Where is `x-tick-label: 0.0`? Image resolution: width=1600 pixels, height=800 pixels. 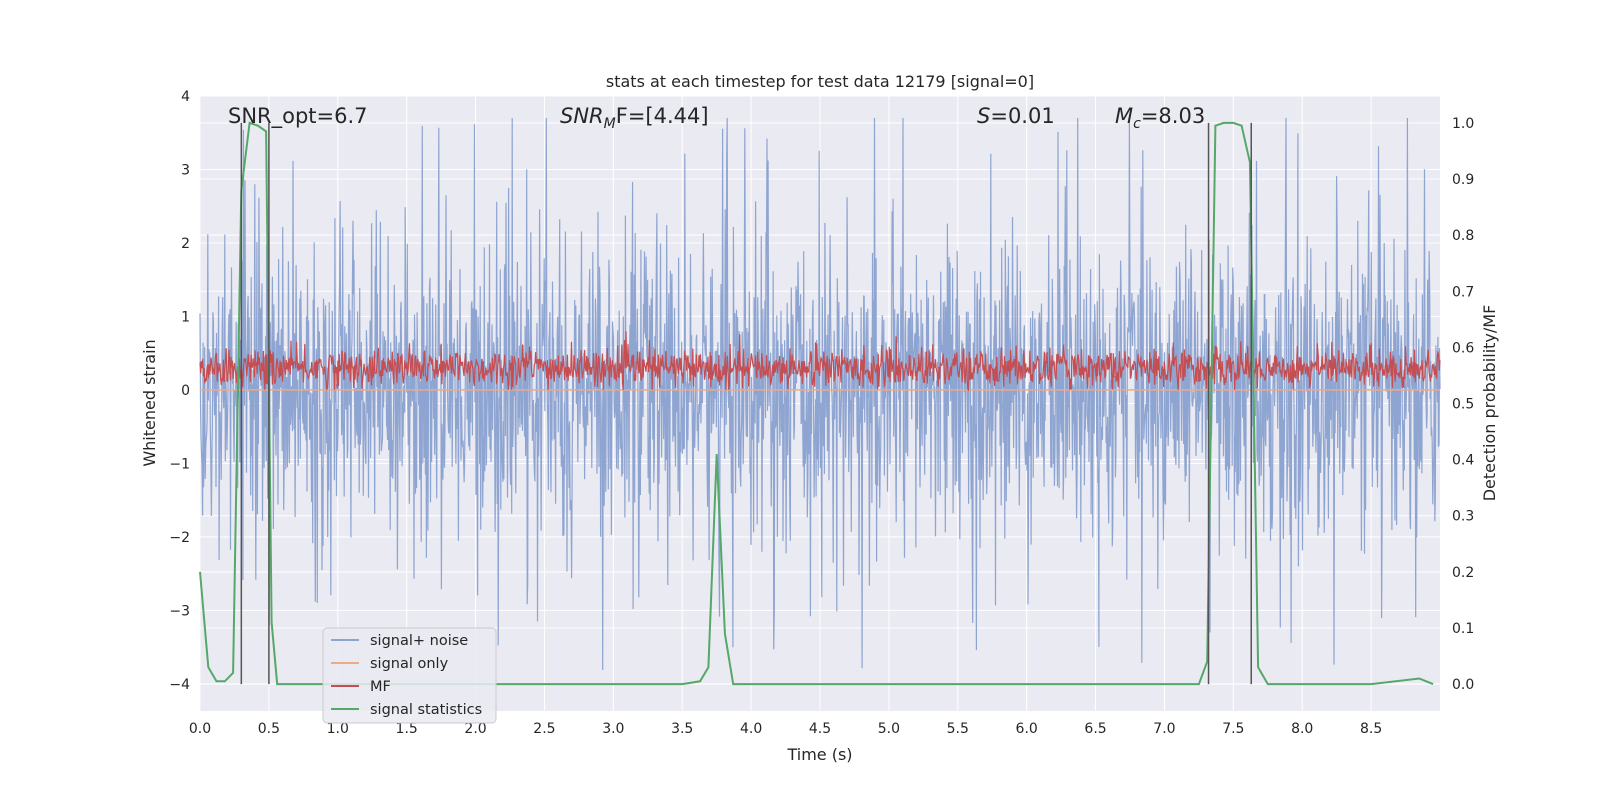
x-tick-label: 0.0 is located at coordinates (200, 729).